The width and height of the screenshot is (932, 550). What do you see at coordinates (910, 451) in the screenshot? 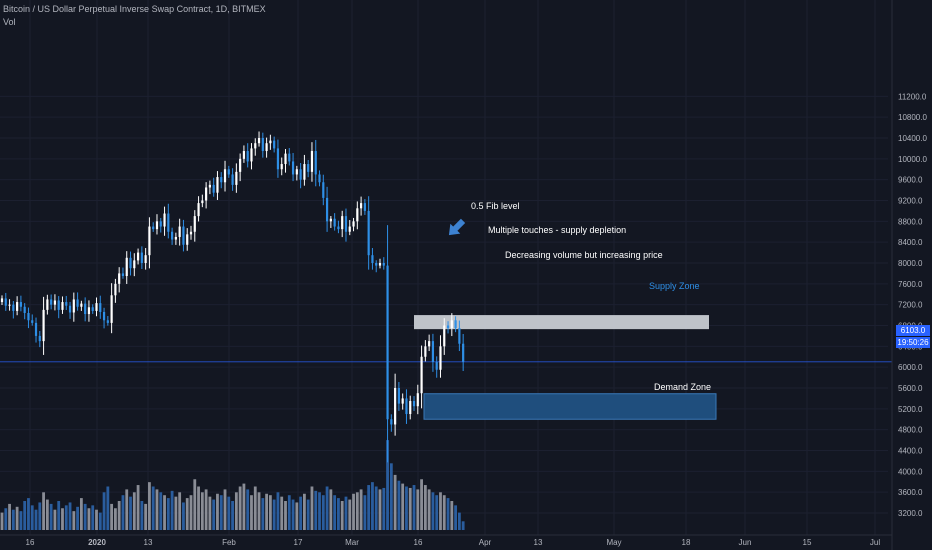
I see `y-tick-label: 4400.0` at bounding box center [910, 451].